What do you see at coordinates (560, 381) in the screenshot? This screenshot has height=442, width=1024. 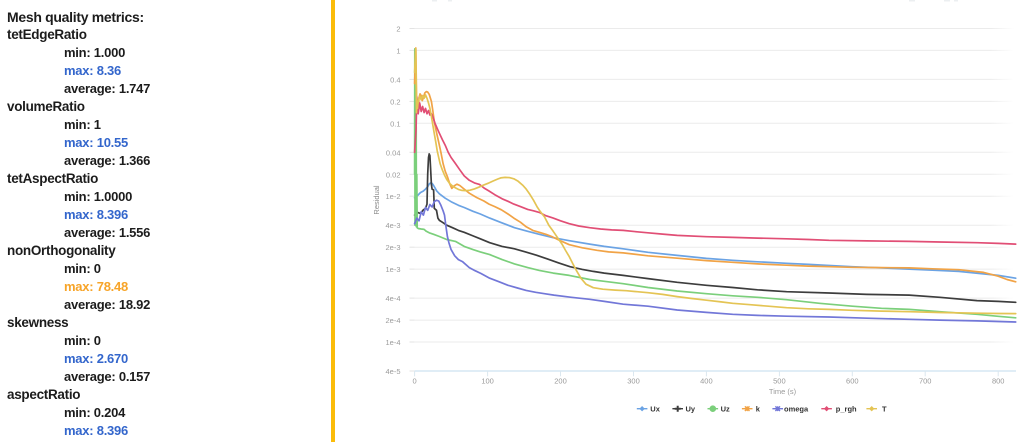 I see `svg-text: 200` at bounding box center [560, 381].